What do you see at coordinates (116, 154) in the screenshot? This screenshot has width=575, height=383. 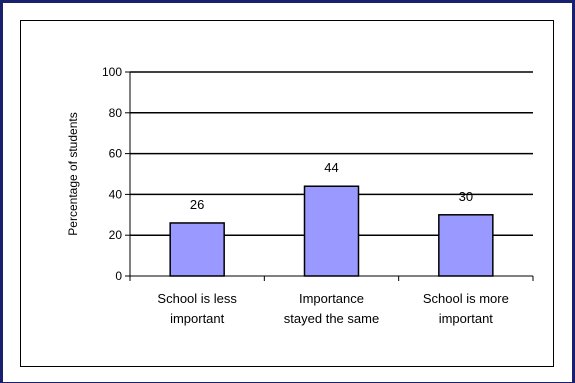 I see `y-tick-label-60: 60` at bounding box center [116, 154].